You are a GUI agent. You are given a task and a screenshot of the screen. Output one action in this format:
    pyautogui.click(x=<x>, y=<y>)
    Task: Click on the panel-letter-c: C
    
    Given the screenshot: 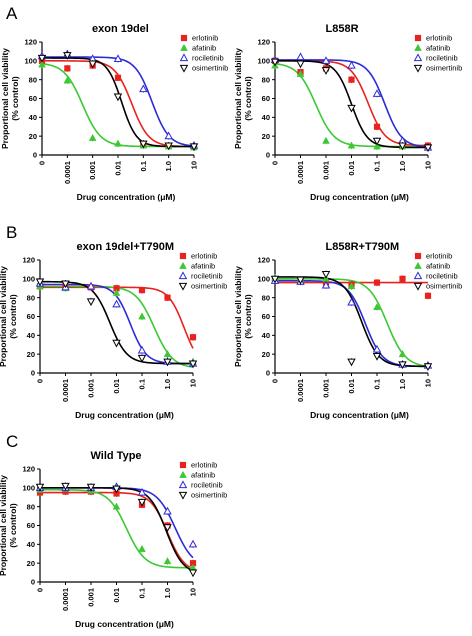 What is the action you would take?
    pyautogui.click(x=12, y=441)
    